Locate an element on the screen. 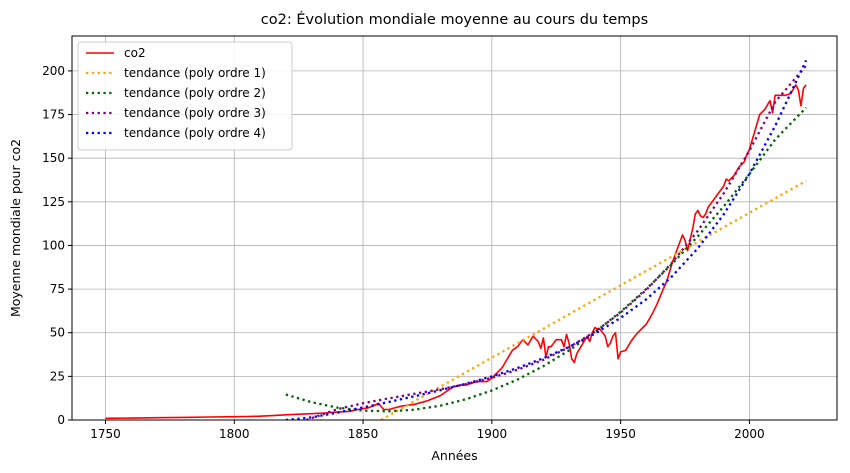 This screenshot has height=473, width=850. legend-label: tendance (poly ordre 2) is located at coordinates (195, 93).